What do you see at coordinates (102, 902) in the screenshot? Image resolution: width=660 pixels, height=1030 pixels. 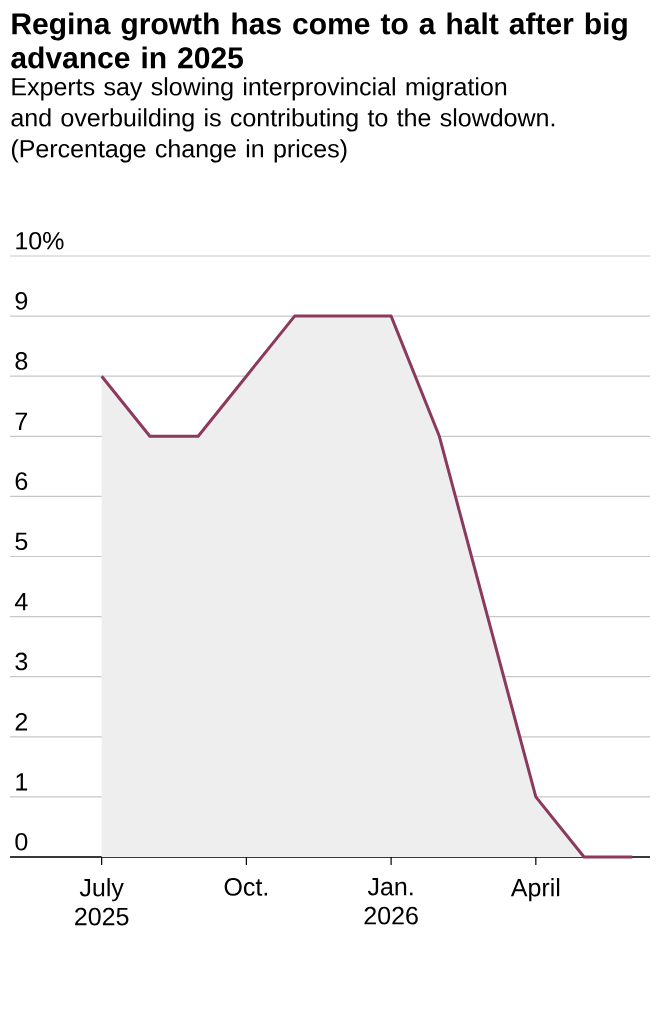 I see `x-tick-label: July 2025` at bounding box center [102, 902].